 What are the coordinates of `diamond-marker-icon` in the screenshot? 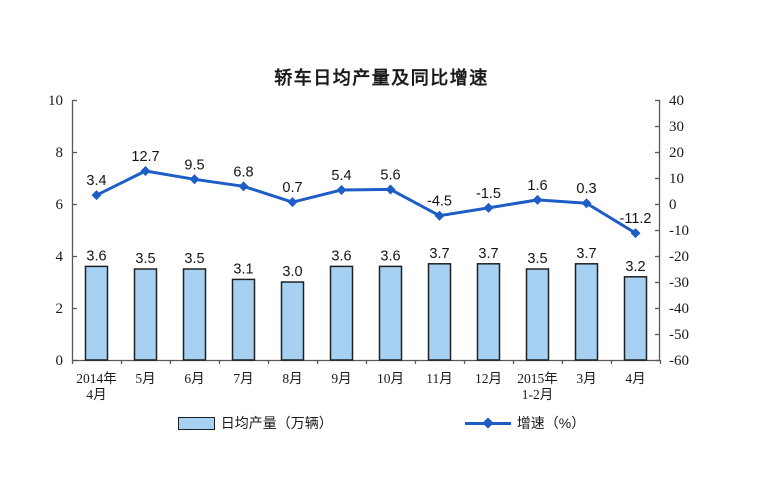 It's located at (488, 423).